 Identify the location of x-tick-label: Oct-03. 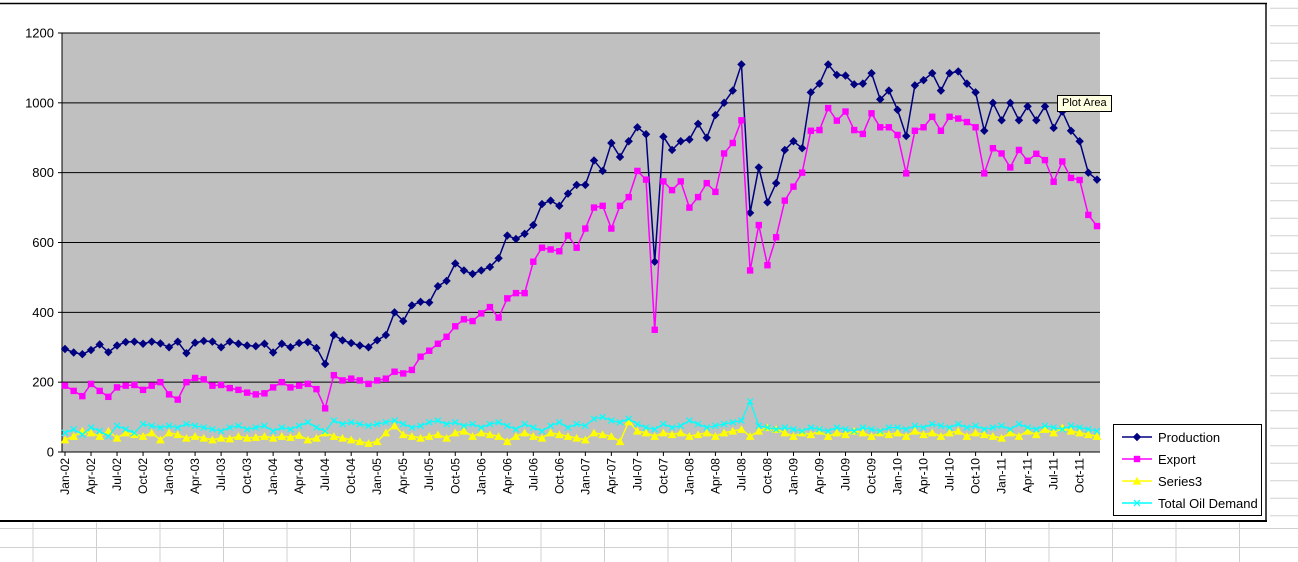
(247, 476).